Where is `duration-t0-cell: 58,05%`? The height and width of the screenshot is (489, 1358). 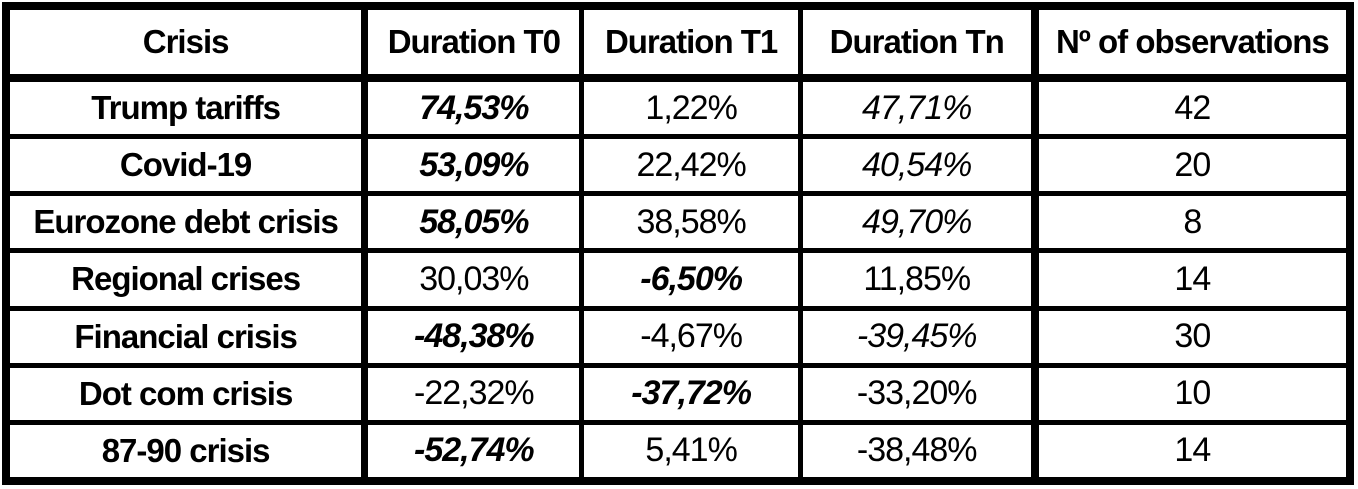
duration-t0-cell: 58,05% is located at coordinates (473, 222).